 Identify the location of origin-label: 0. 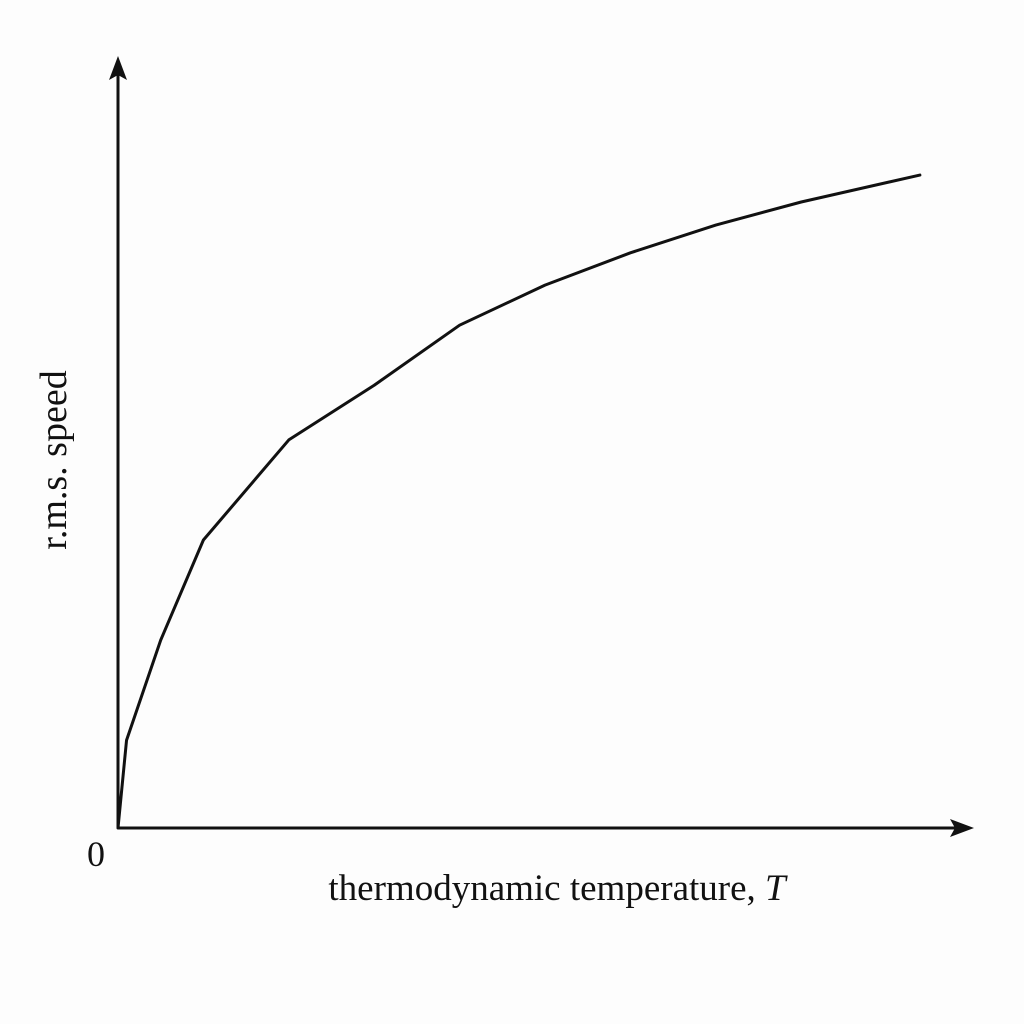
(96, 854).